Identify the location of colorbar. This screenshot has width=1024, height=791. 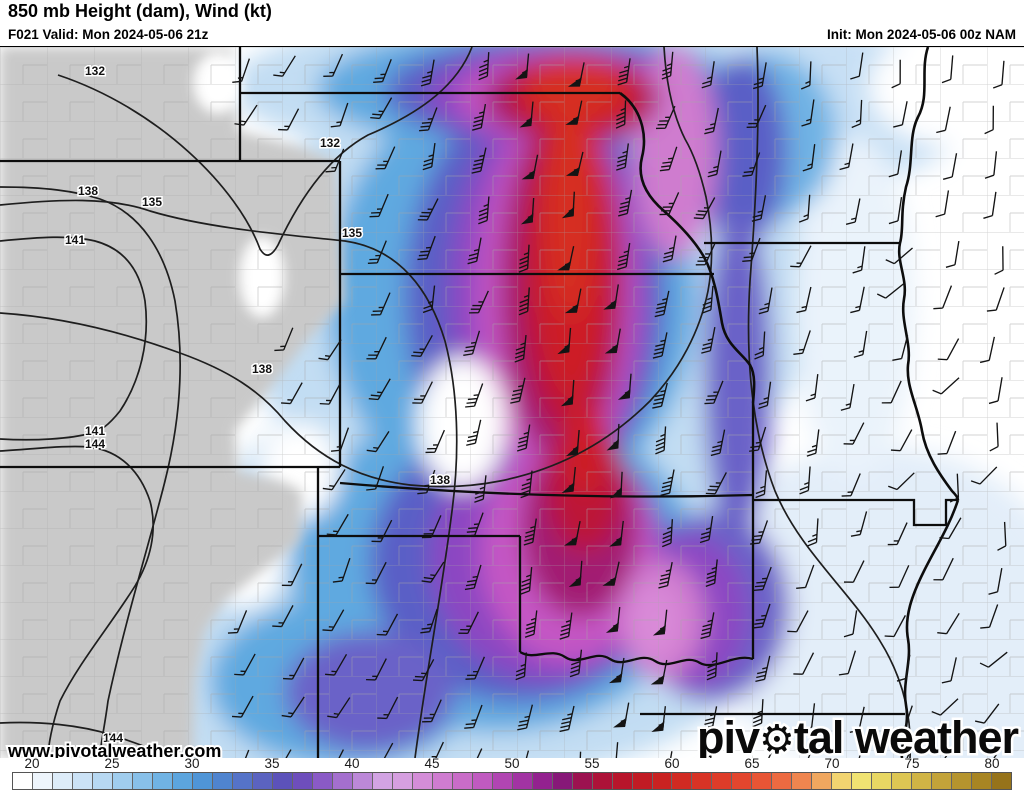
(512, 781).